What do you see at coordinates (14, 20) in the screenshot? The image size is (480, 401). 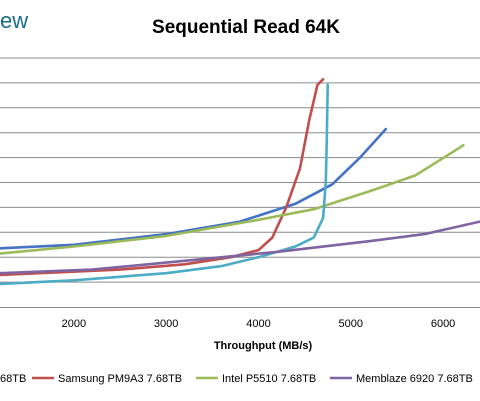 I see `brand-logo-fragment: ew` at bounding box center [14, 20].